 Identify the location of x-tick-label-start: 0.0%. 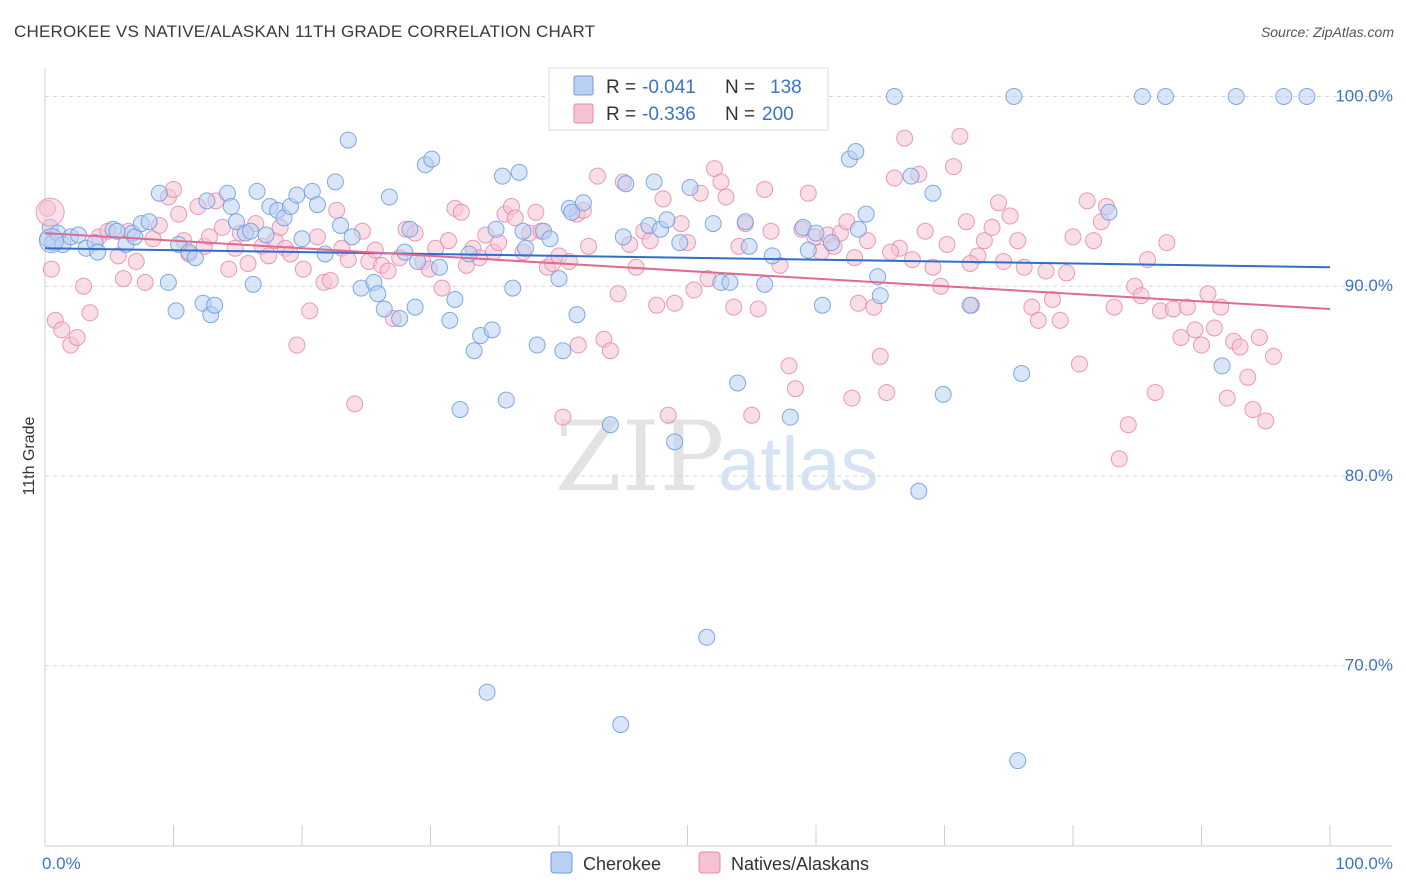
(61, 863).